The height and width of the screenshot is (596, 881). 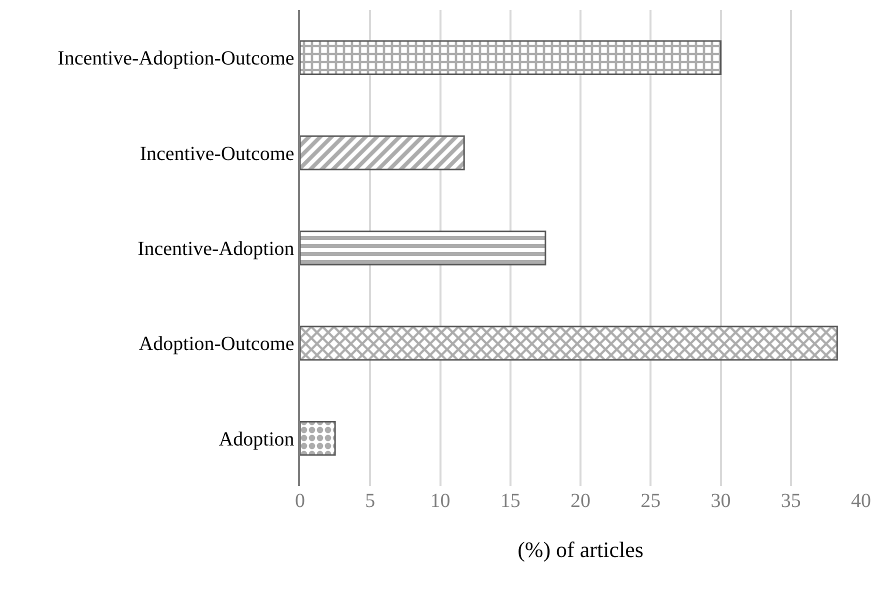 I want to click on x-tick-label: 25, so click(x=650, y=501).